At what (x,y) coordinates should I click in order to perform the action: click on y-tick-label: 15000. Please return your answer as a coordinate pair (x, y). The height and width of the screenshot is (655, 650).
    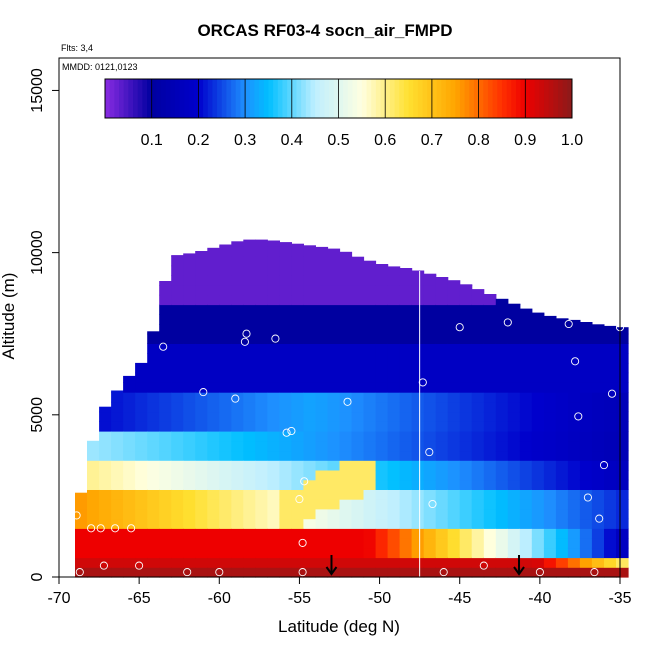
    Looking at the image, I should click on (37, 90).